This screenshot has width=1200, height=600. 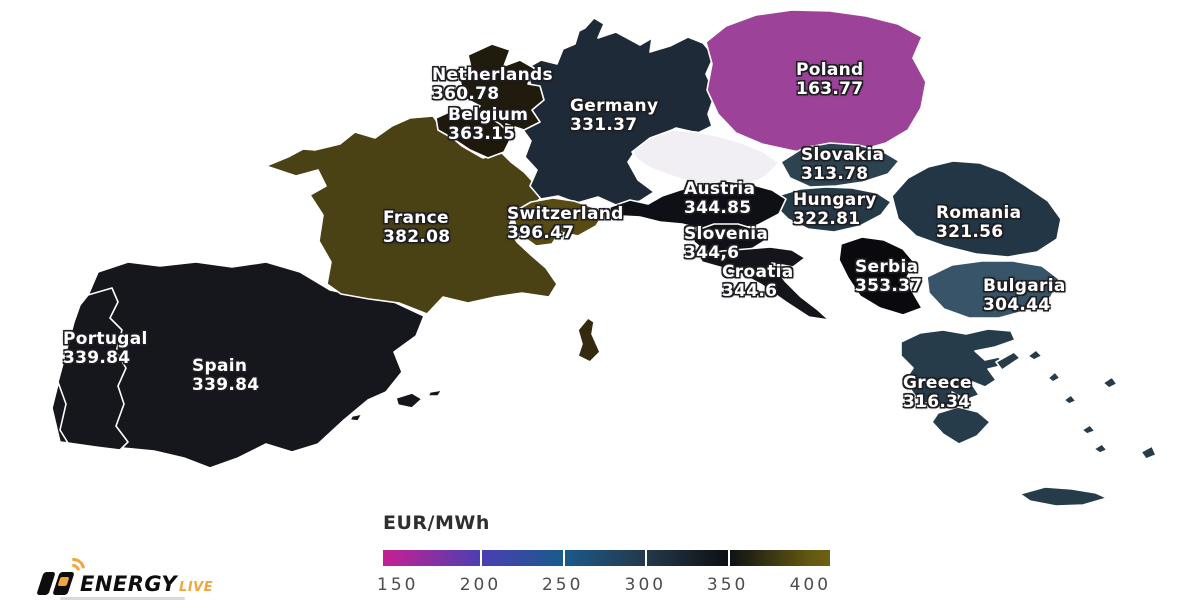 What do you see at coordinates (417, 227) in the screenshot?
I see `label-france: France 382.08` at bounding box center [417, 227].